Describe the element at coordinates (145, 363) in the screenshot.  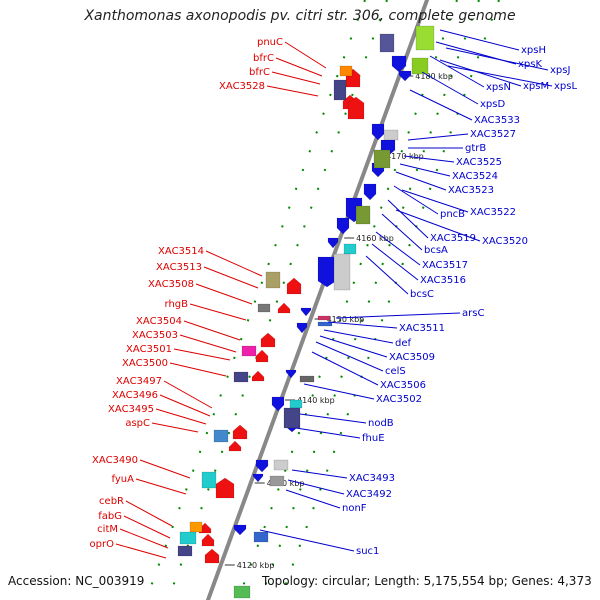
I see `forward-gene-label: XAC3500` at that location.